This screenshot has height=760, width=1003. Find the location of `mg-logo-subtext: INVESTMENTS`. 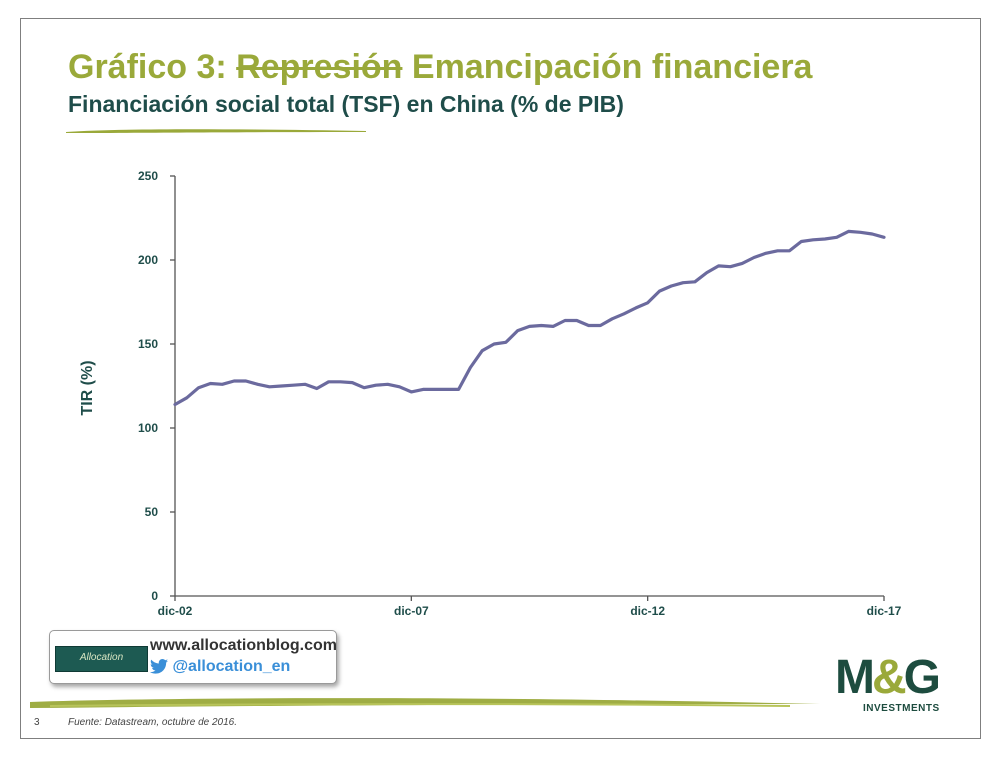

mg-logo-subtext: INVESTMENTS is located at coordinates (901, 708).